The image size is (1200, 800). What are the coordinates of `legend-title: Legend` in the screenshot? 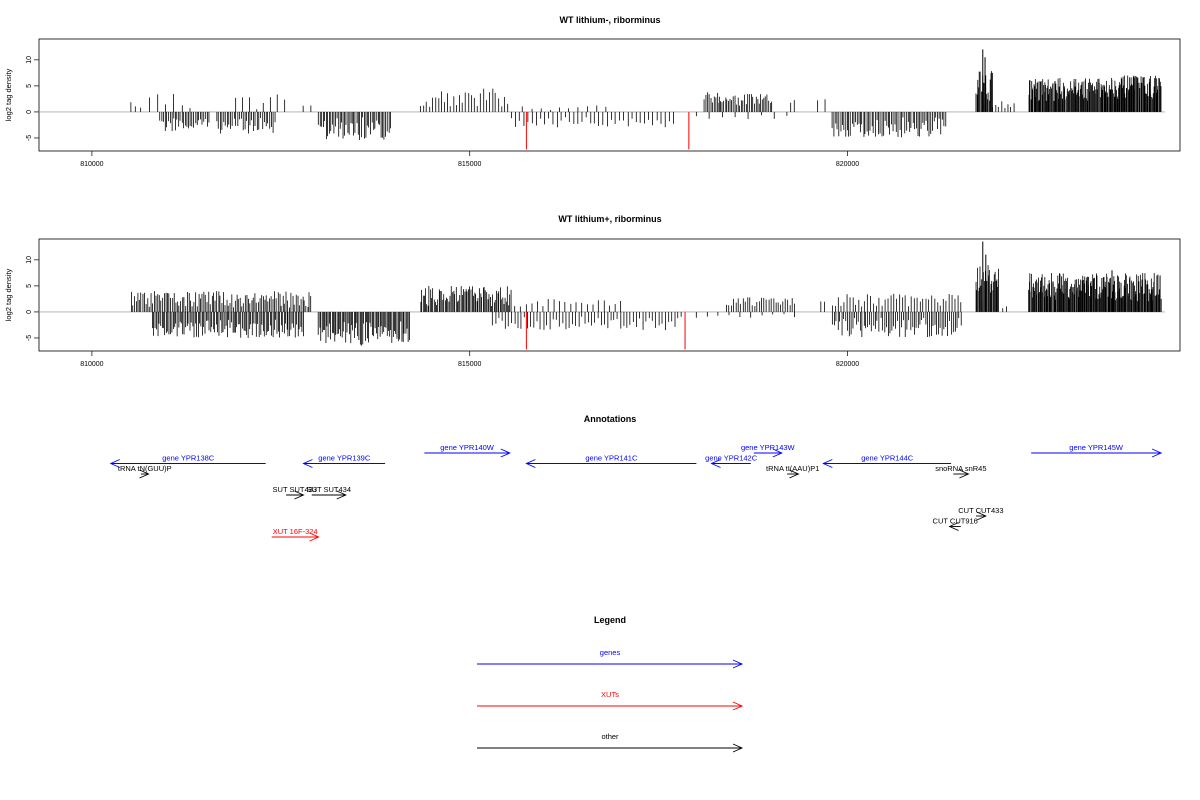 It's located at (610, 620).